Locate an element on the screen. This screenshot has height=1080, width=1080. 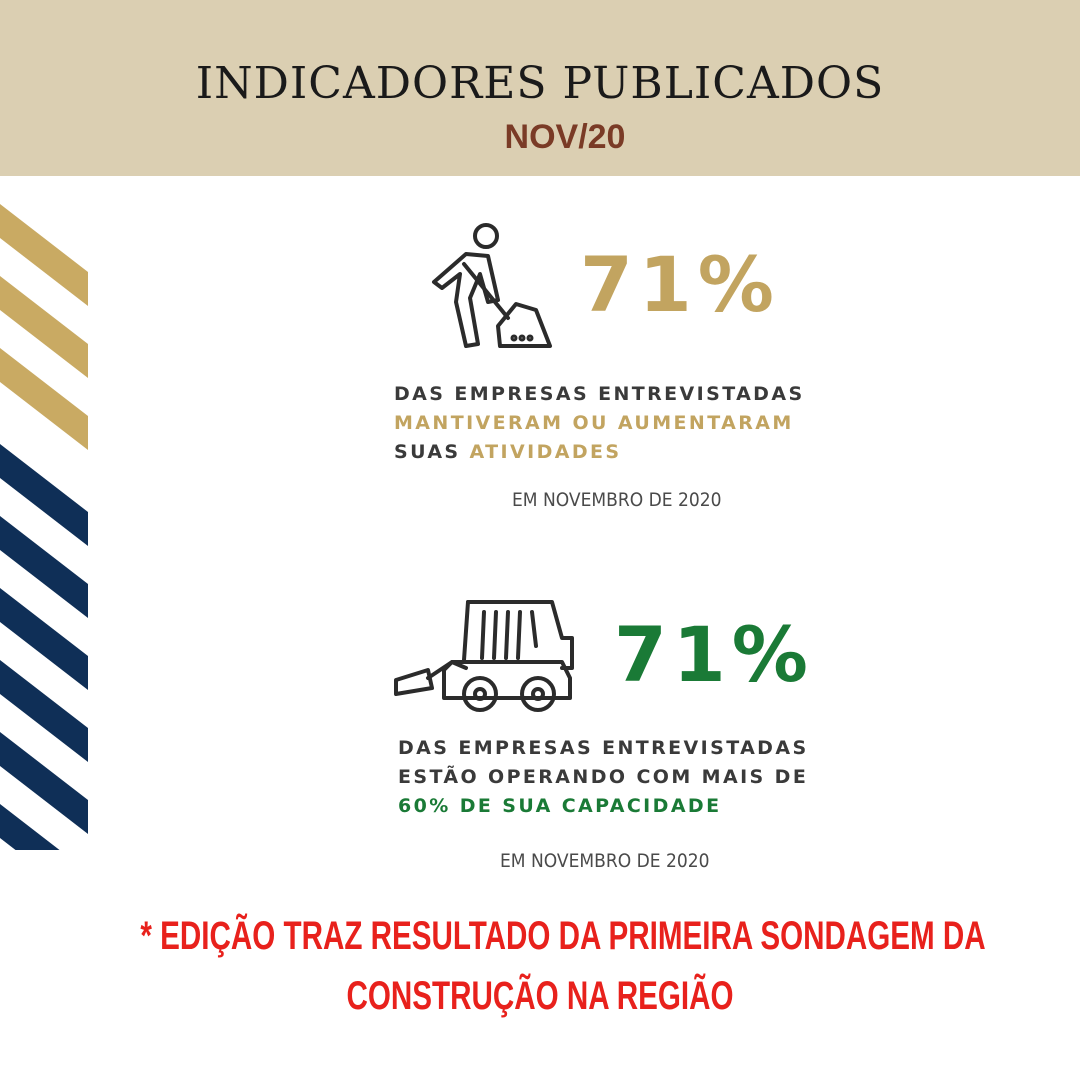
desc-1-line-3: SUAS ATIVIDADES is located at coordinates (604, 452).